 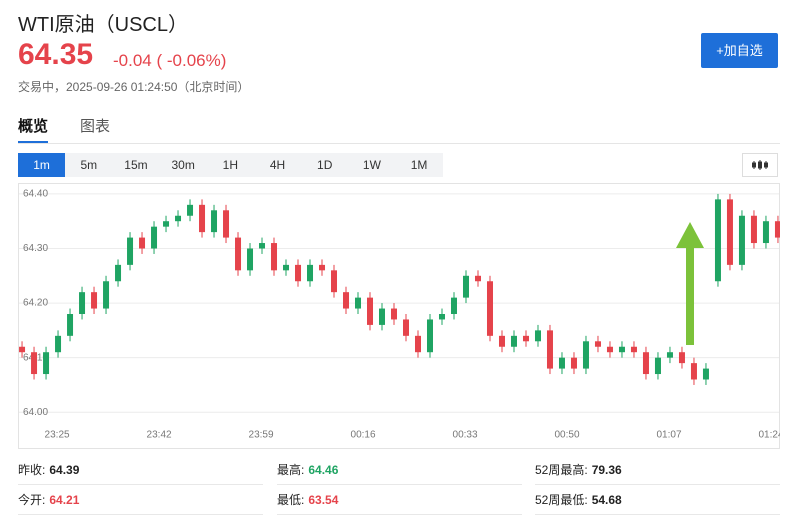 I want to click on candle-icon, so click(x=760, y=165).